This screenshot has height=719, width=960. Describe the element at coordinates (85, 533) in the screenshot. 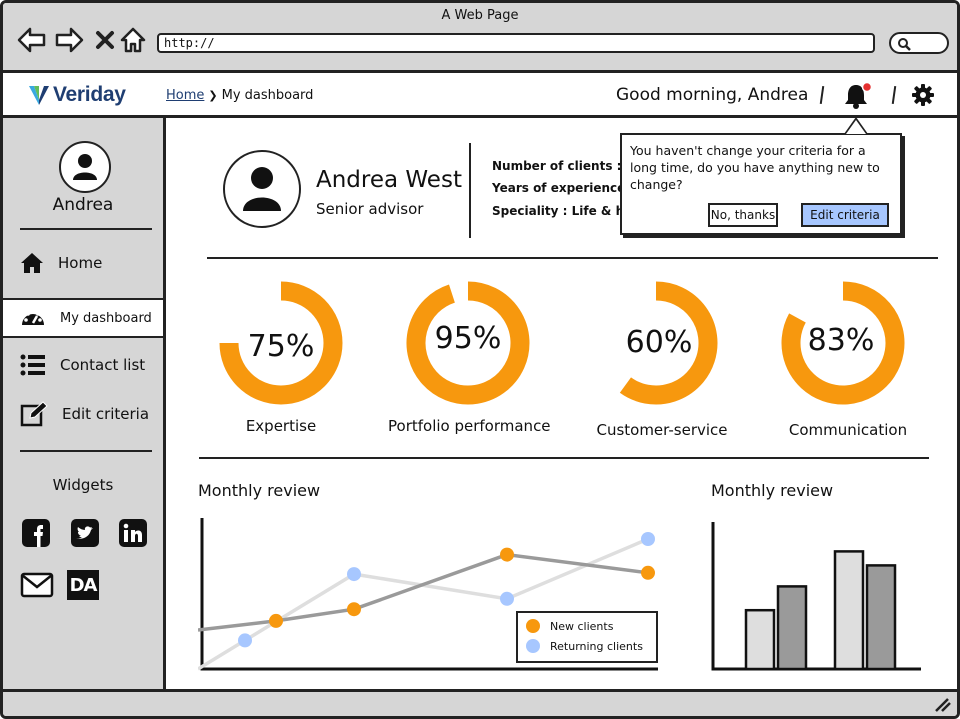

I see `twitter-icon` at that location.